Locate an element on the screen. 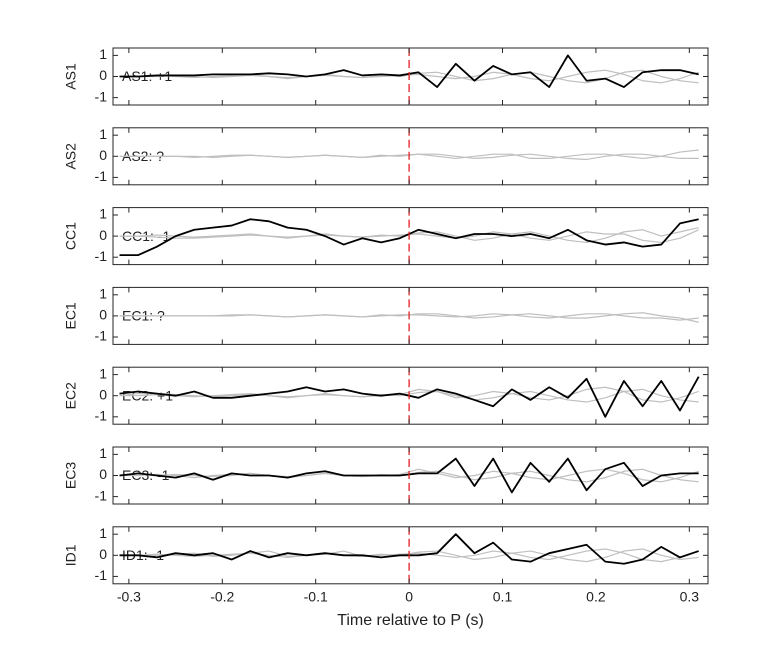  y-axis-label: CC1 is located at coordinates (71, 236).